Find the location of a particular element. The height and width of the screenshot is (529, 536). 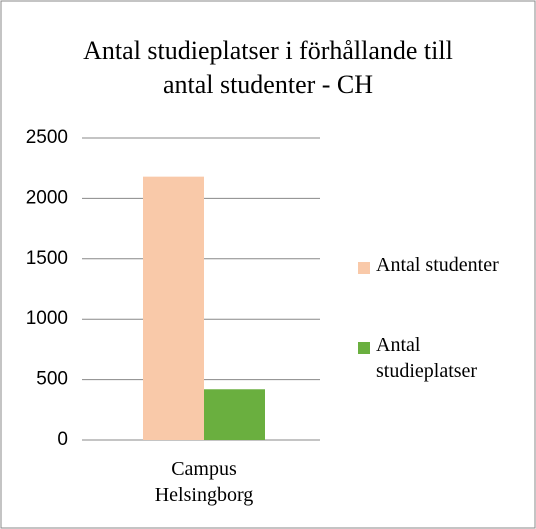

legend-label: Antal studieplatser is located at coordinates (427, 358).